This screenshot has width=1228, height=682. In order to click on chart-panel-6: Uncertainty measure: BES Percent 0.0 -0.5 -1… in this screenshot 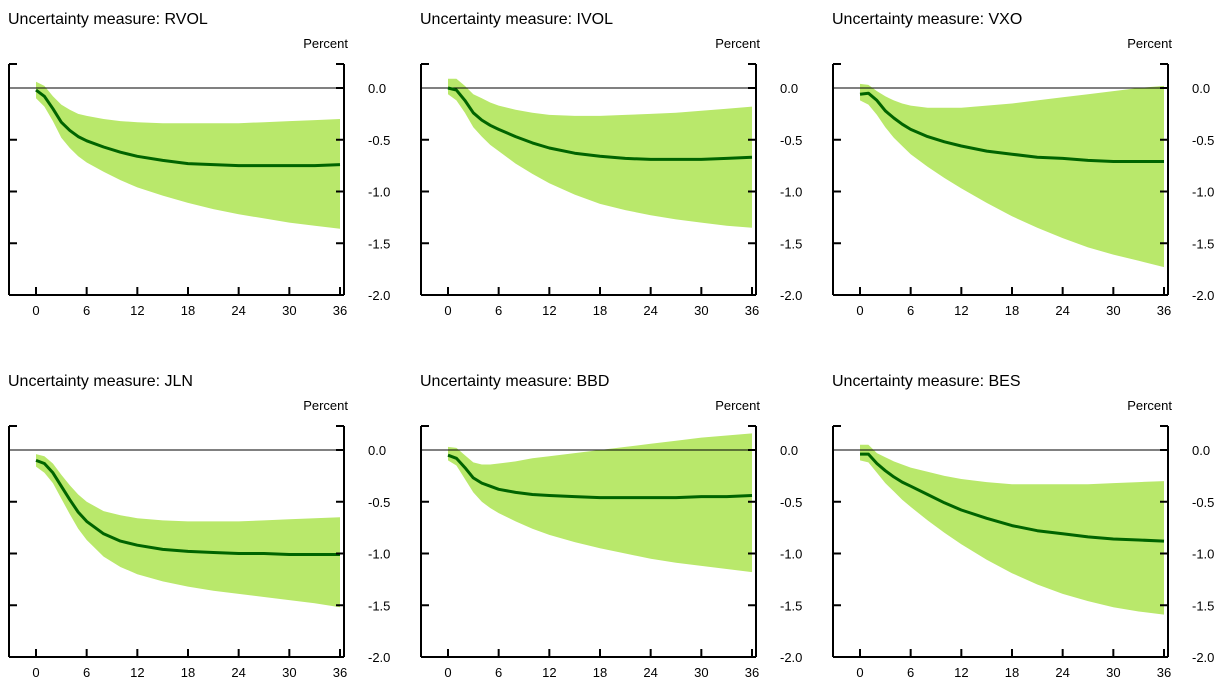, I will do `click(1023, 526)`.